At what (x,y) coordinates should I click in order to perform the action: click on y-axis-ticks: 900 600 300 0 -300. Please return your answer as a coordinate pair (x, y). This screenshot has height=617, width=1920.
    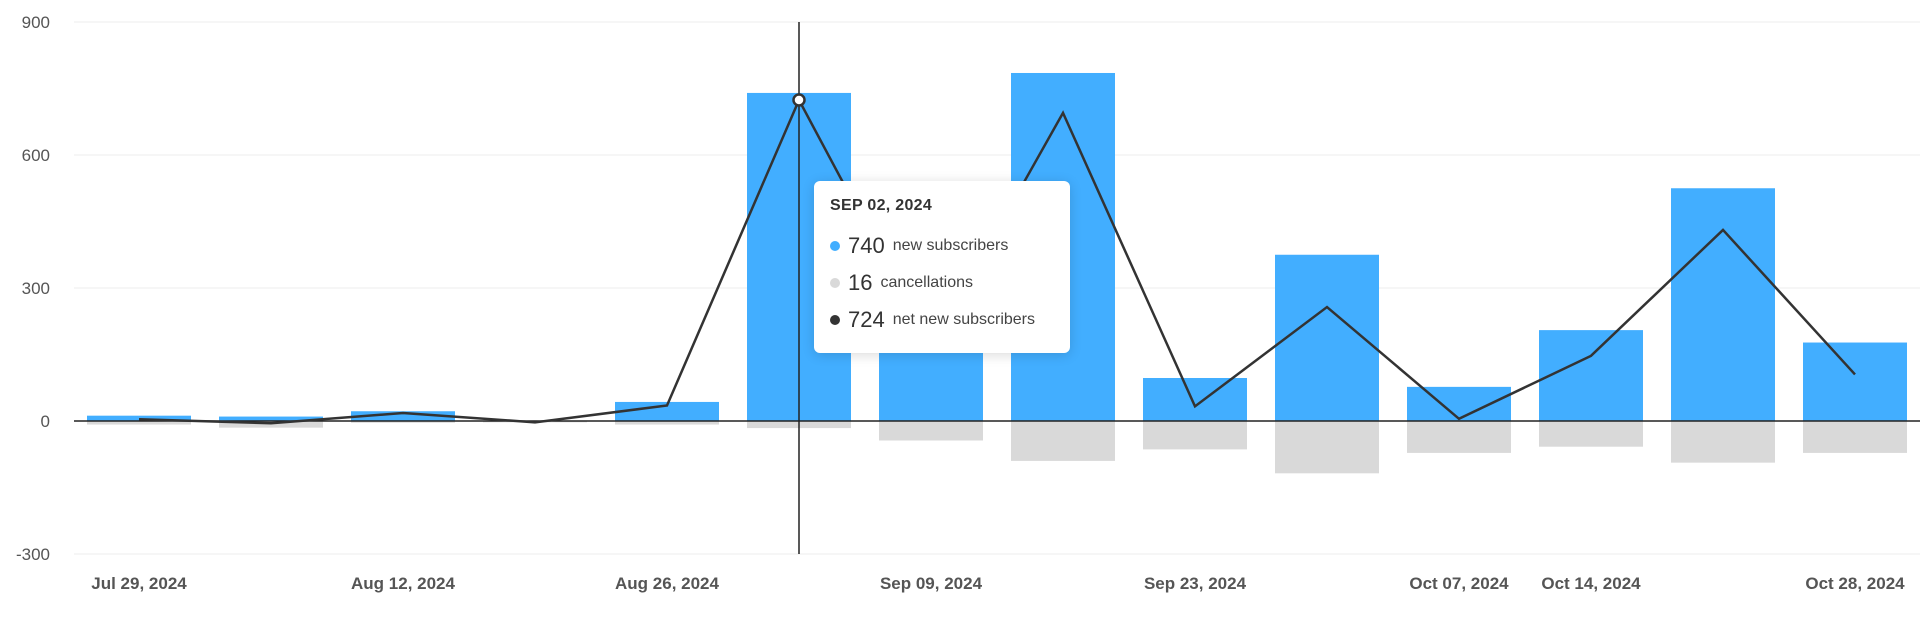
    Looking at the image, I should click on (33, 288).